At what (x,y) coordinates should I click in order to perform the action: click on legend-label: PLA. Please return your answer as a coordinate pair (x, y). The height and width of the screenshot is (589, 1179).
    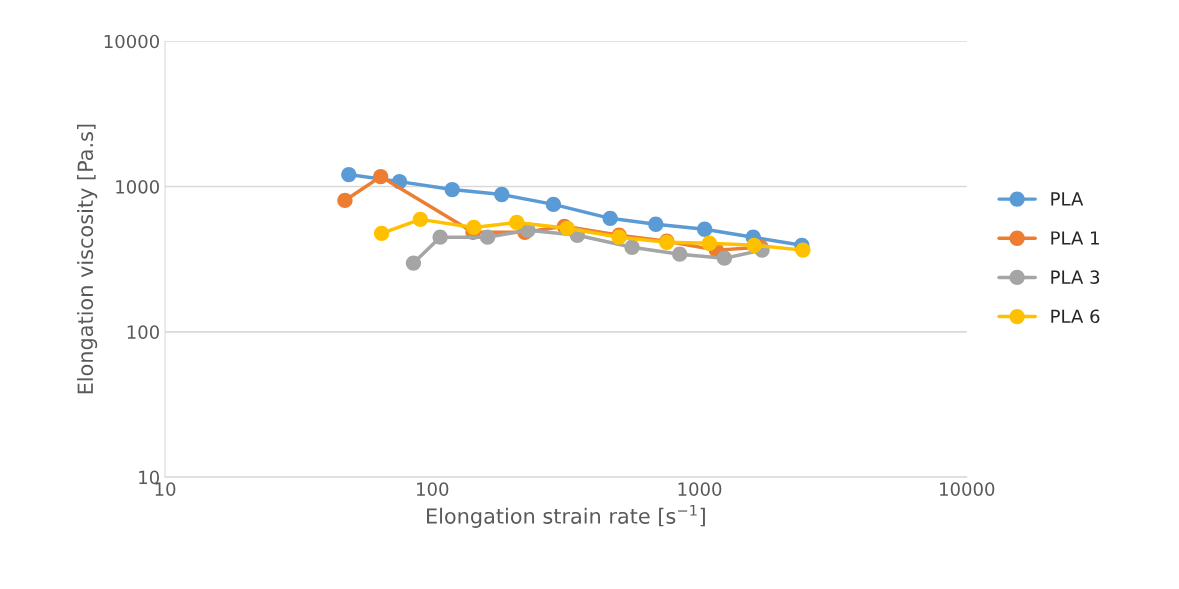
    Looking at the image, I should click on (1067, 199).